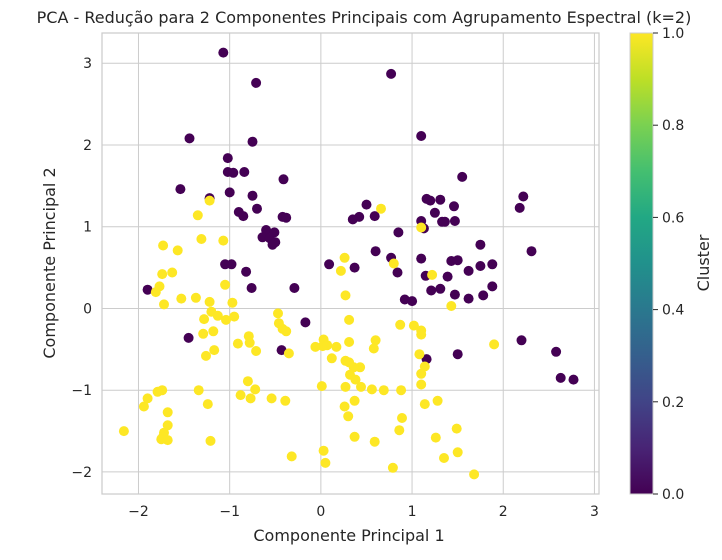  Describe the element at coordinates (412, 512) in the screenshot. I see `x-tick-label: 1` at that location.